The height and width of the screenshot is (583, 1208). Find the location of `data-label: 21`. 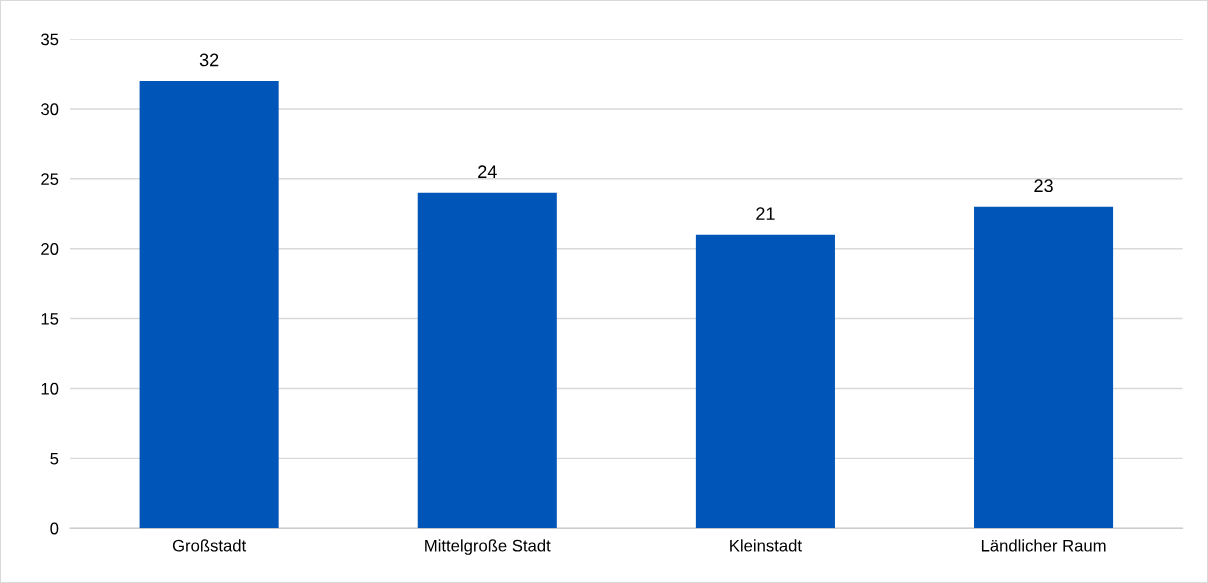

data-label: 21 is located at coordinates (765, 213).